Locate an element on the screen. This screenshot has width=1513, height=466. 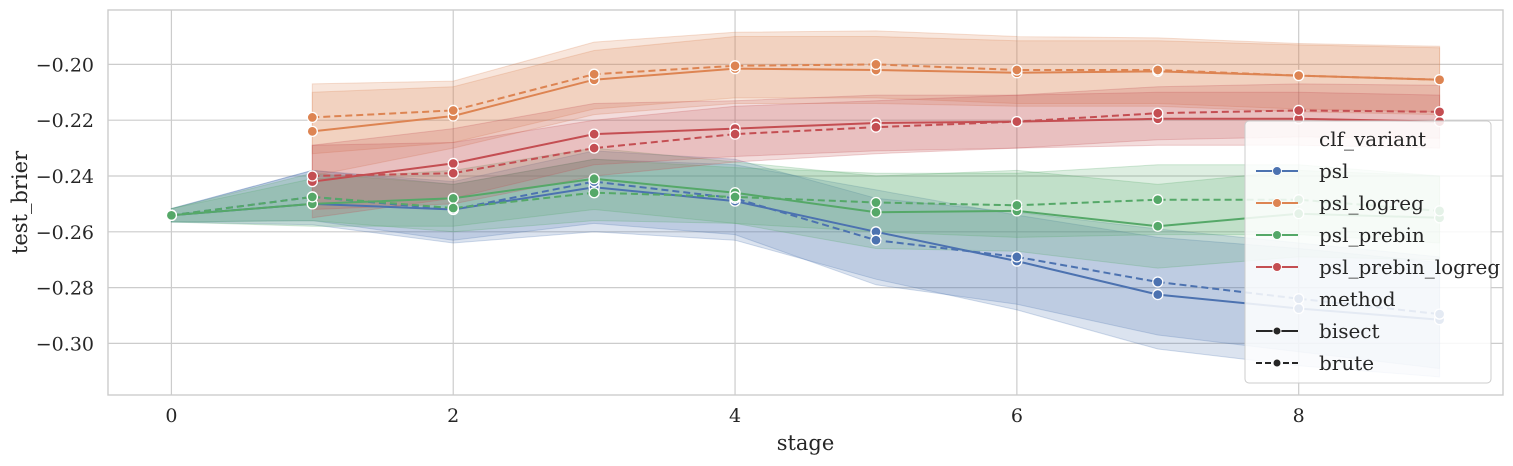
legend-brute-label: brute is located at coordinates (1346, 363).